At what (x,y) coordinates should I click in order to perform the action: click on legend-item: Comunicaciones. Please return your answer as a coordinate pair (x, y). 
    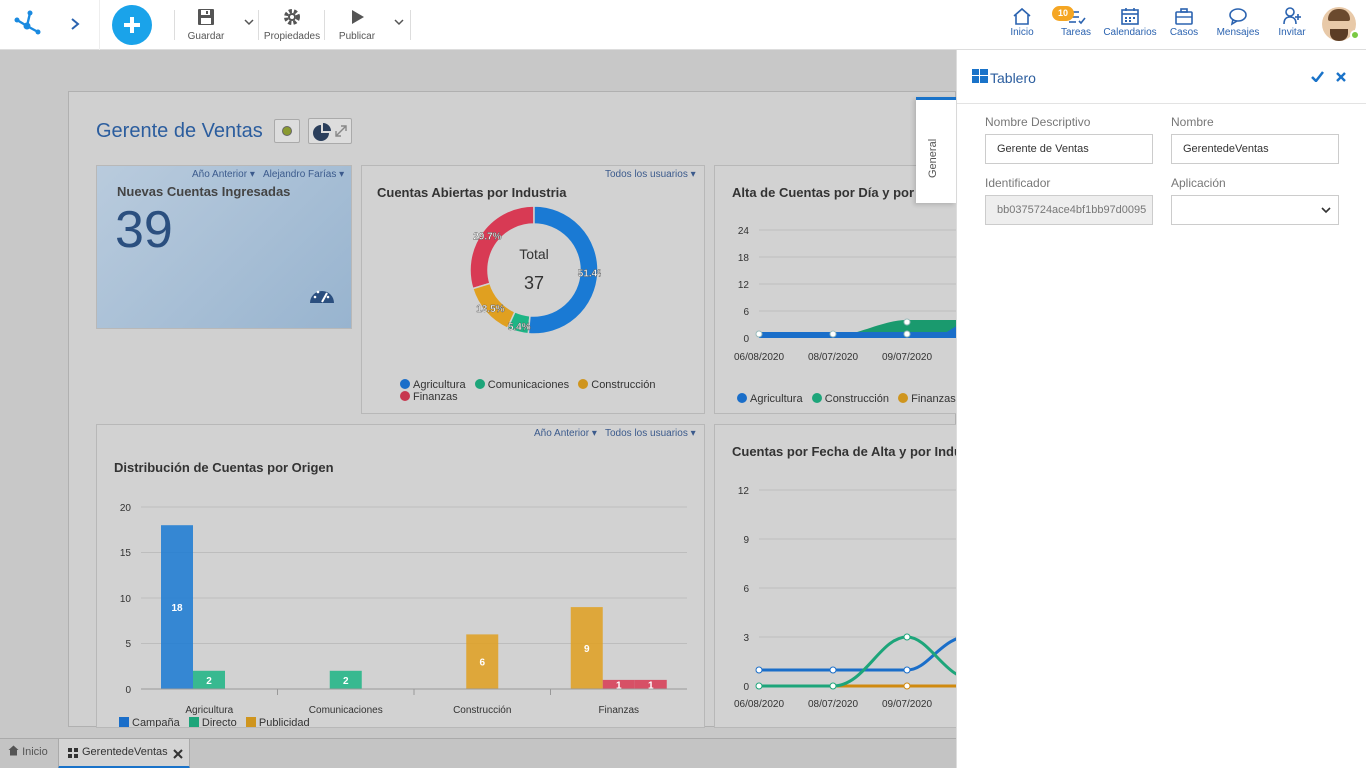
    Looking at the image, I should click on (522, 385).